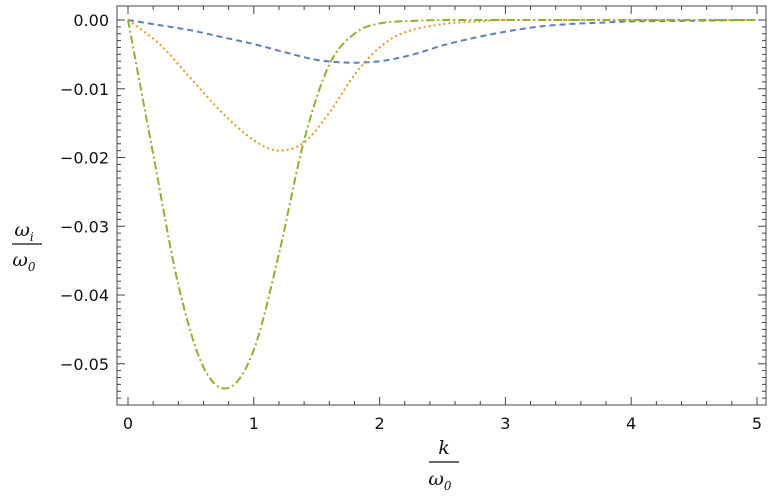 The image size is (772, 496). I want to click on y-tick-label: 0.00, so click(91, 20).